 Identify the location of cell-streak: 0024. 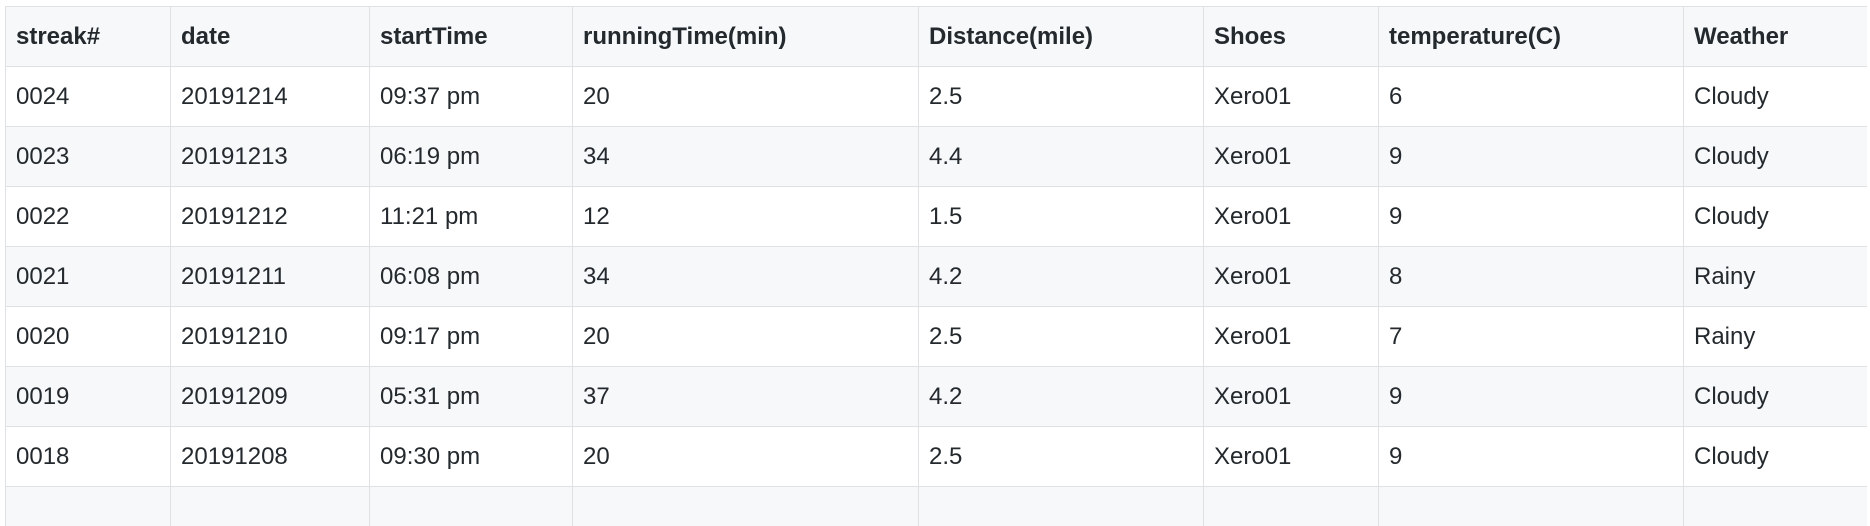
(88, 97).